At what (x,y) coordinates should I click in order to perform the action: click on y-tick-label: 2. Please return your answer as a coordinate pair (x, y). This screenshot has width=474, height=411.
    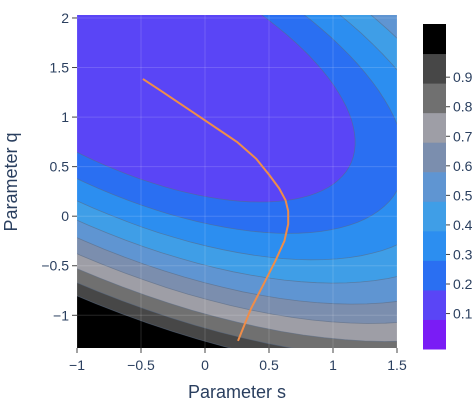
    Looking at the image, I should click on (65, 18).